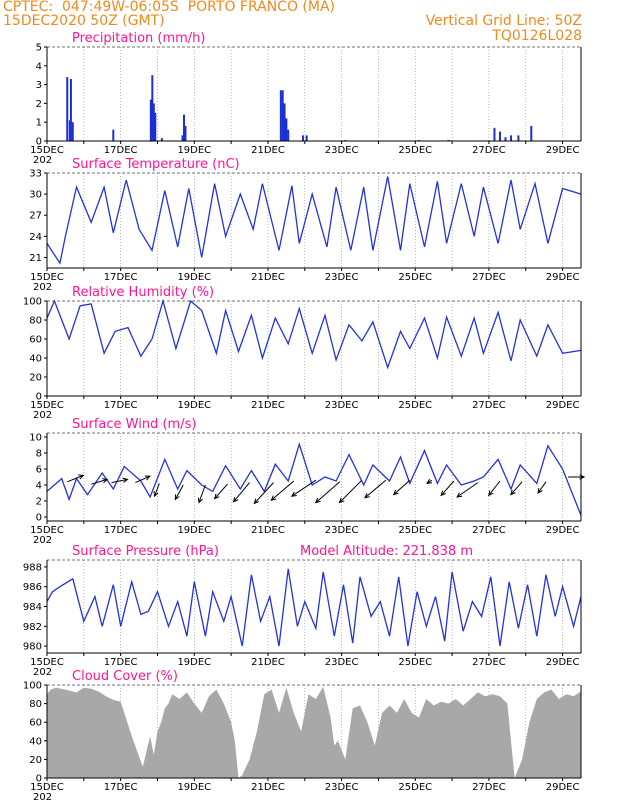 This screenshot has height=800, width=618. What do you see at coordinates (145, 551) in the screenshot?
I see `panel-title: Surface Pressure (hPa)` at bounding box center [145, 551].